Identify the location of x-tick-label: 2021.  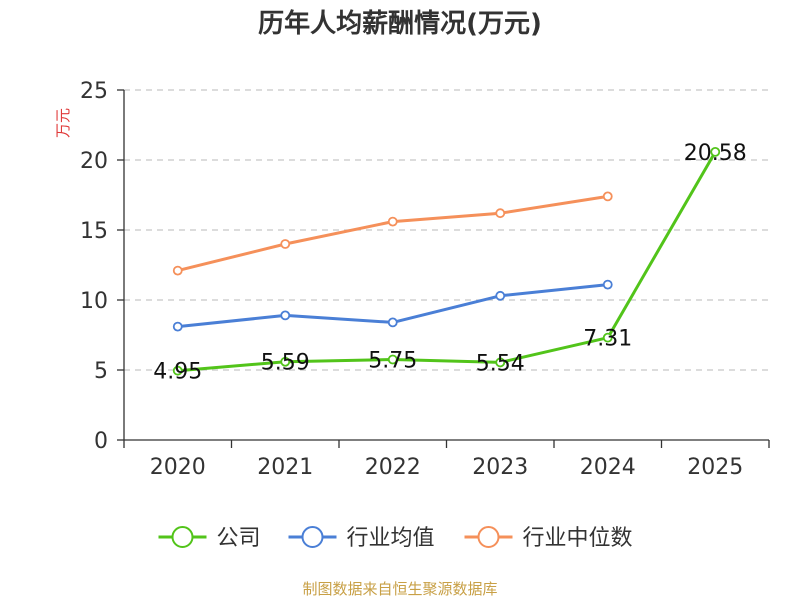
(285, 467).